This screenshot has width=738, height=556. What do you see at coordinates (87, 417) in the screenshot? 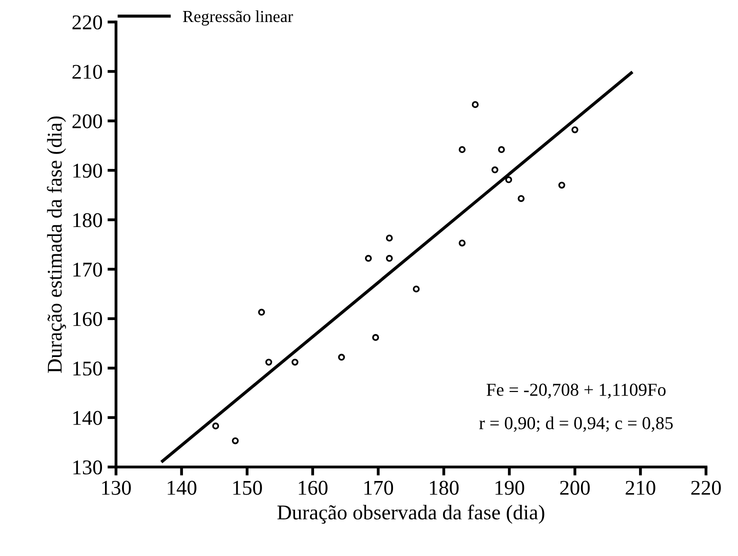
I see `y-tick-label: 140` at bounding box center [87, 417].